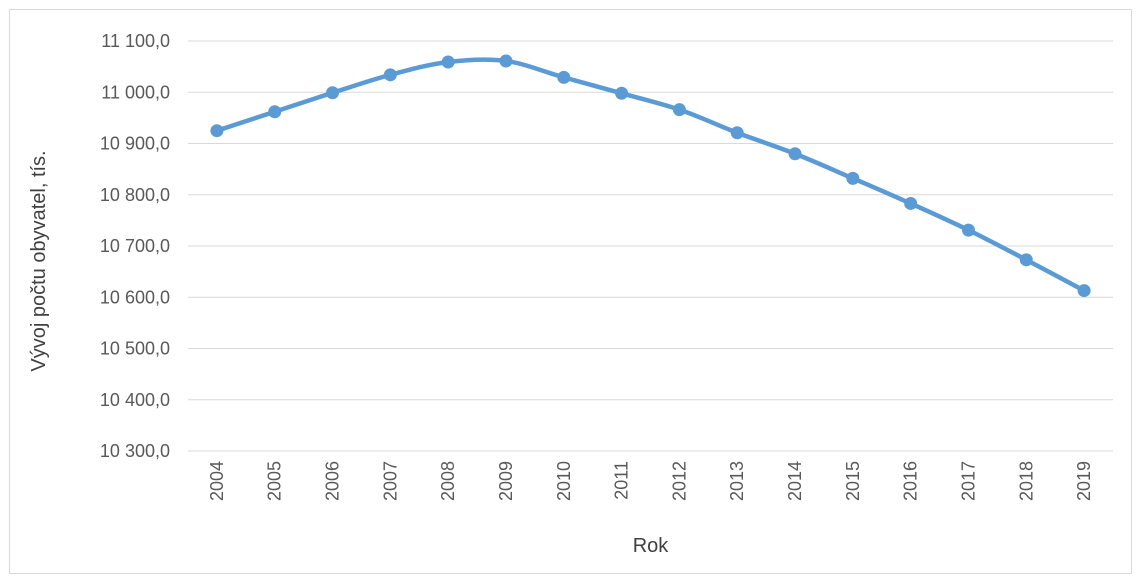 This screenshot has height=582, width=1144. I want to click on y-tick-label: 11 000,0, so click(135, 92).